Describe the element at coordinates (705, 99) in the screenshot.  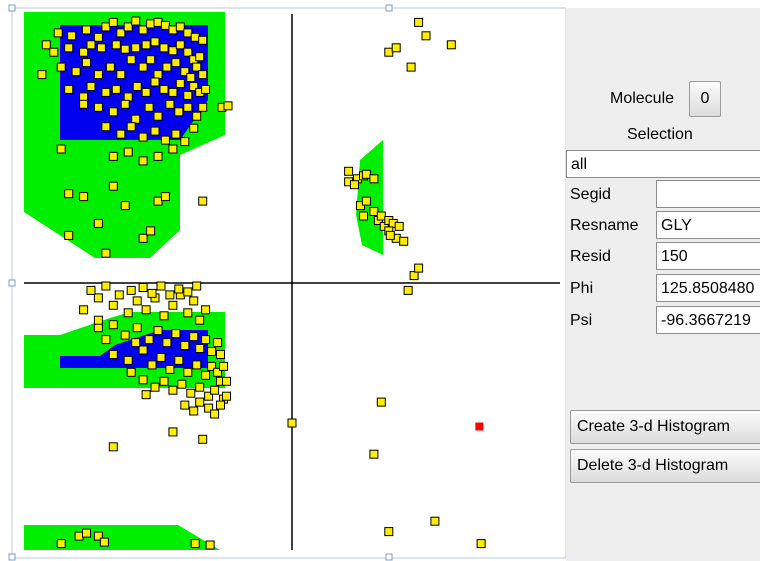
I see `molecule-button: 0` at that location.